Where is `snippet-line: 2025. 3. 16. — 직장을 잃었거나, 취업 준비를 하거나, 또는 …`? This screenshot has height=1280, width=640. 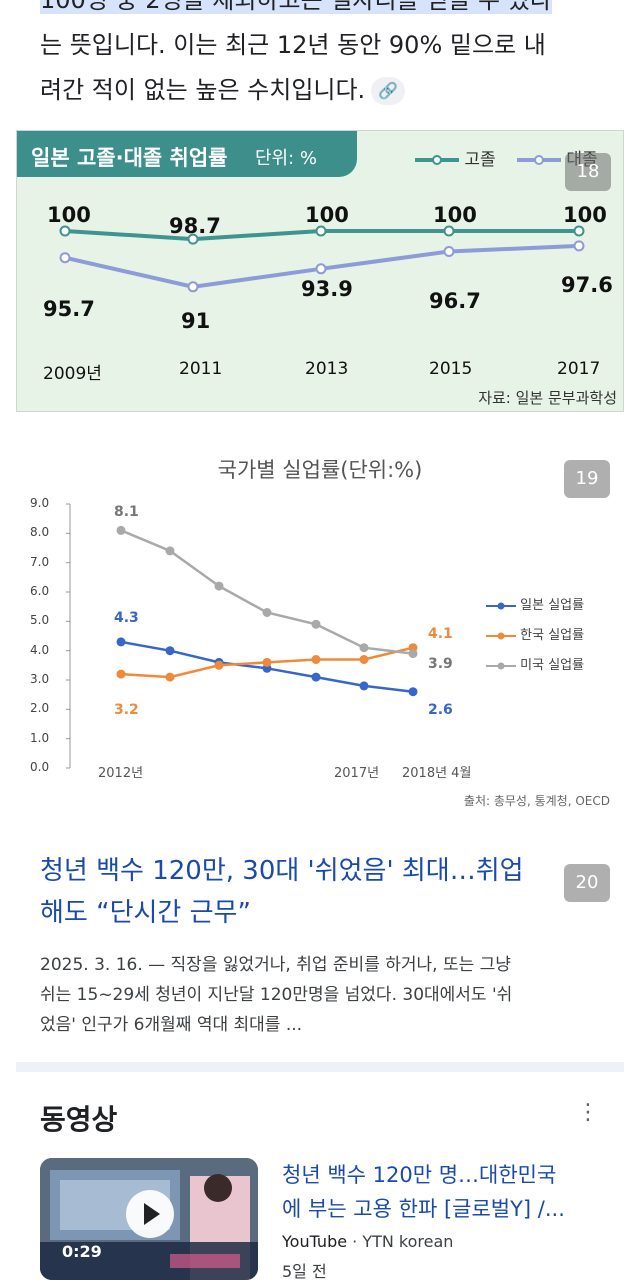 snippet-line: 2025. 3. 16. — 직장을 잃었거나, 취업 준비를 하거나, 또는 … is located at coordinates (275, 965).